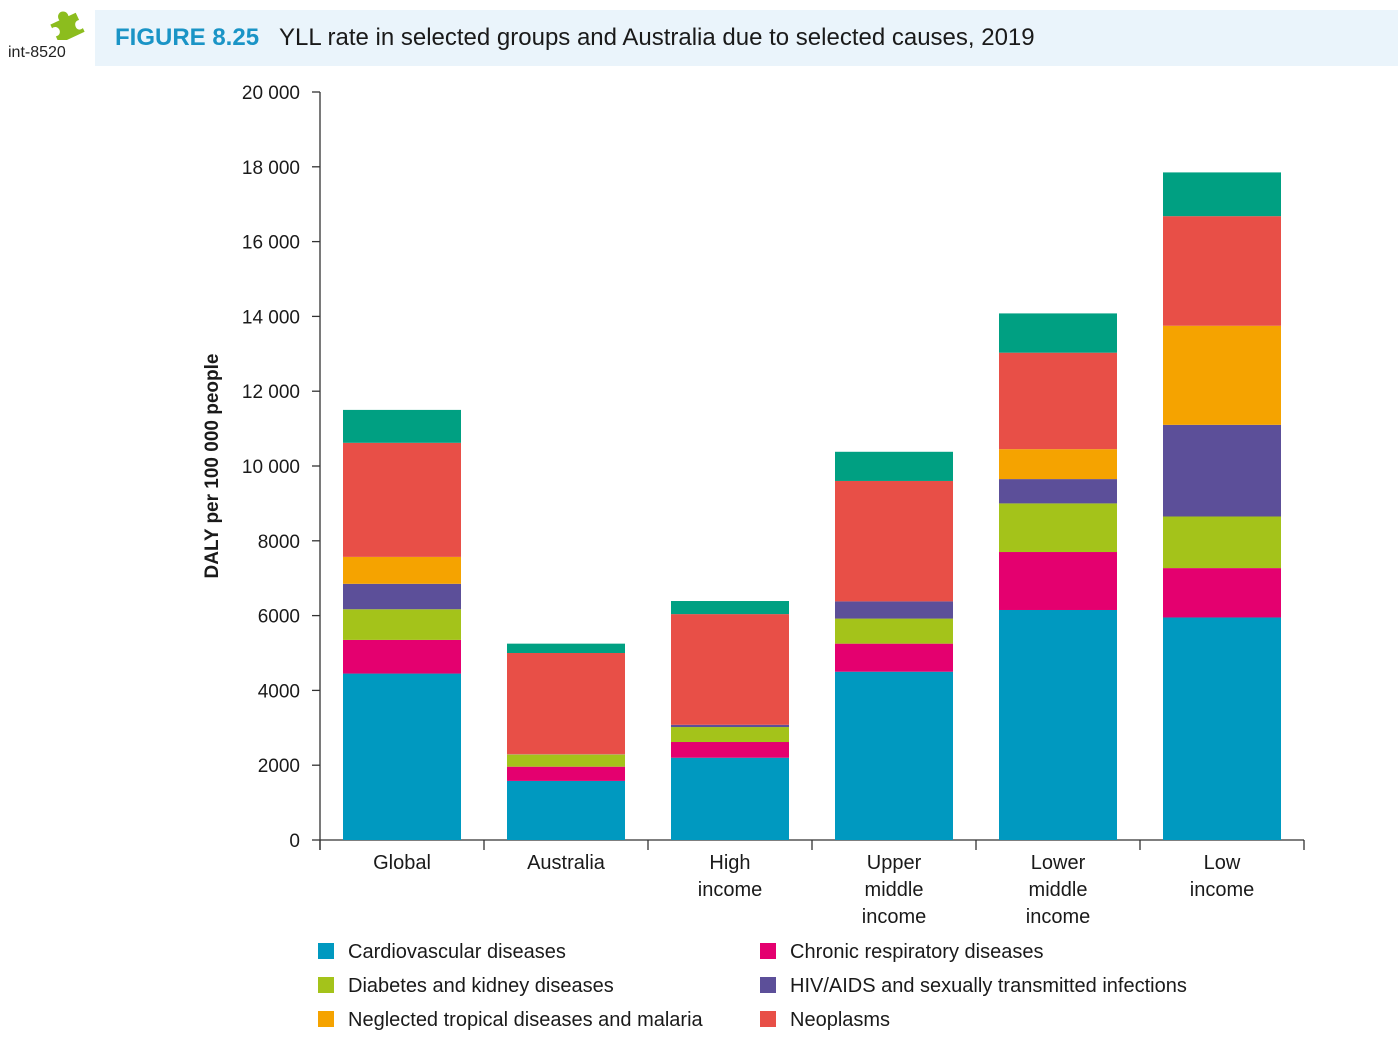 The image size is (1398, 1045). What do you see at coordinates (279, 766) in the screenshot?
I see `y-tick-label: 2000` at bounding box center [279, 766].